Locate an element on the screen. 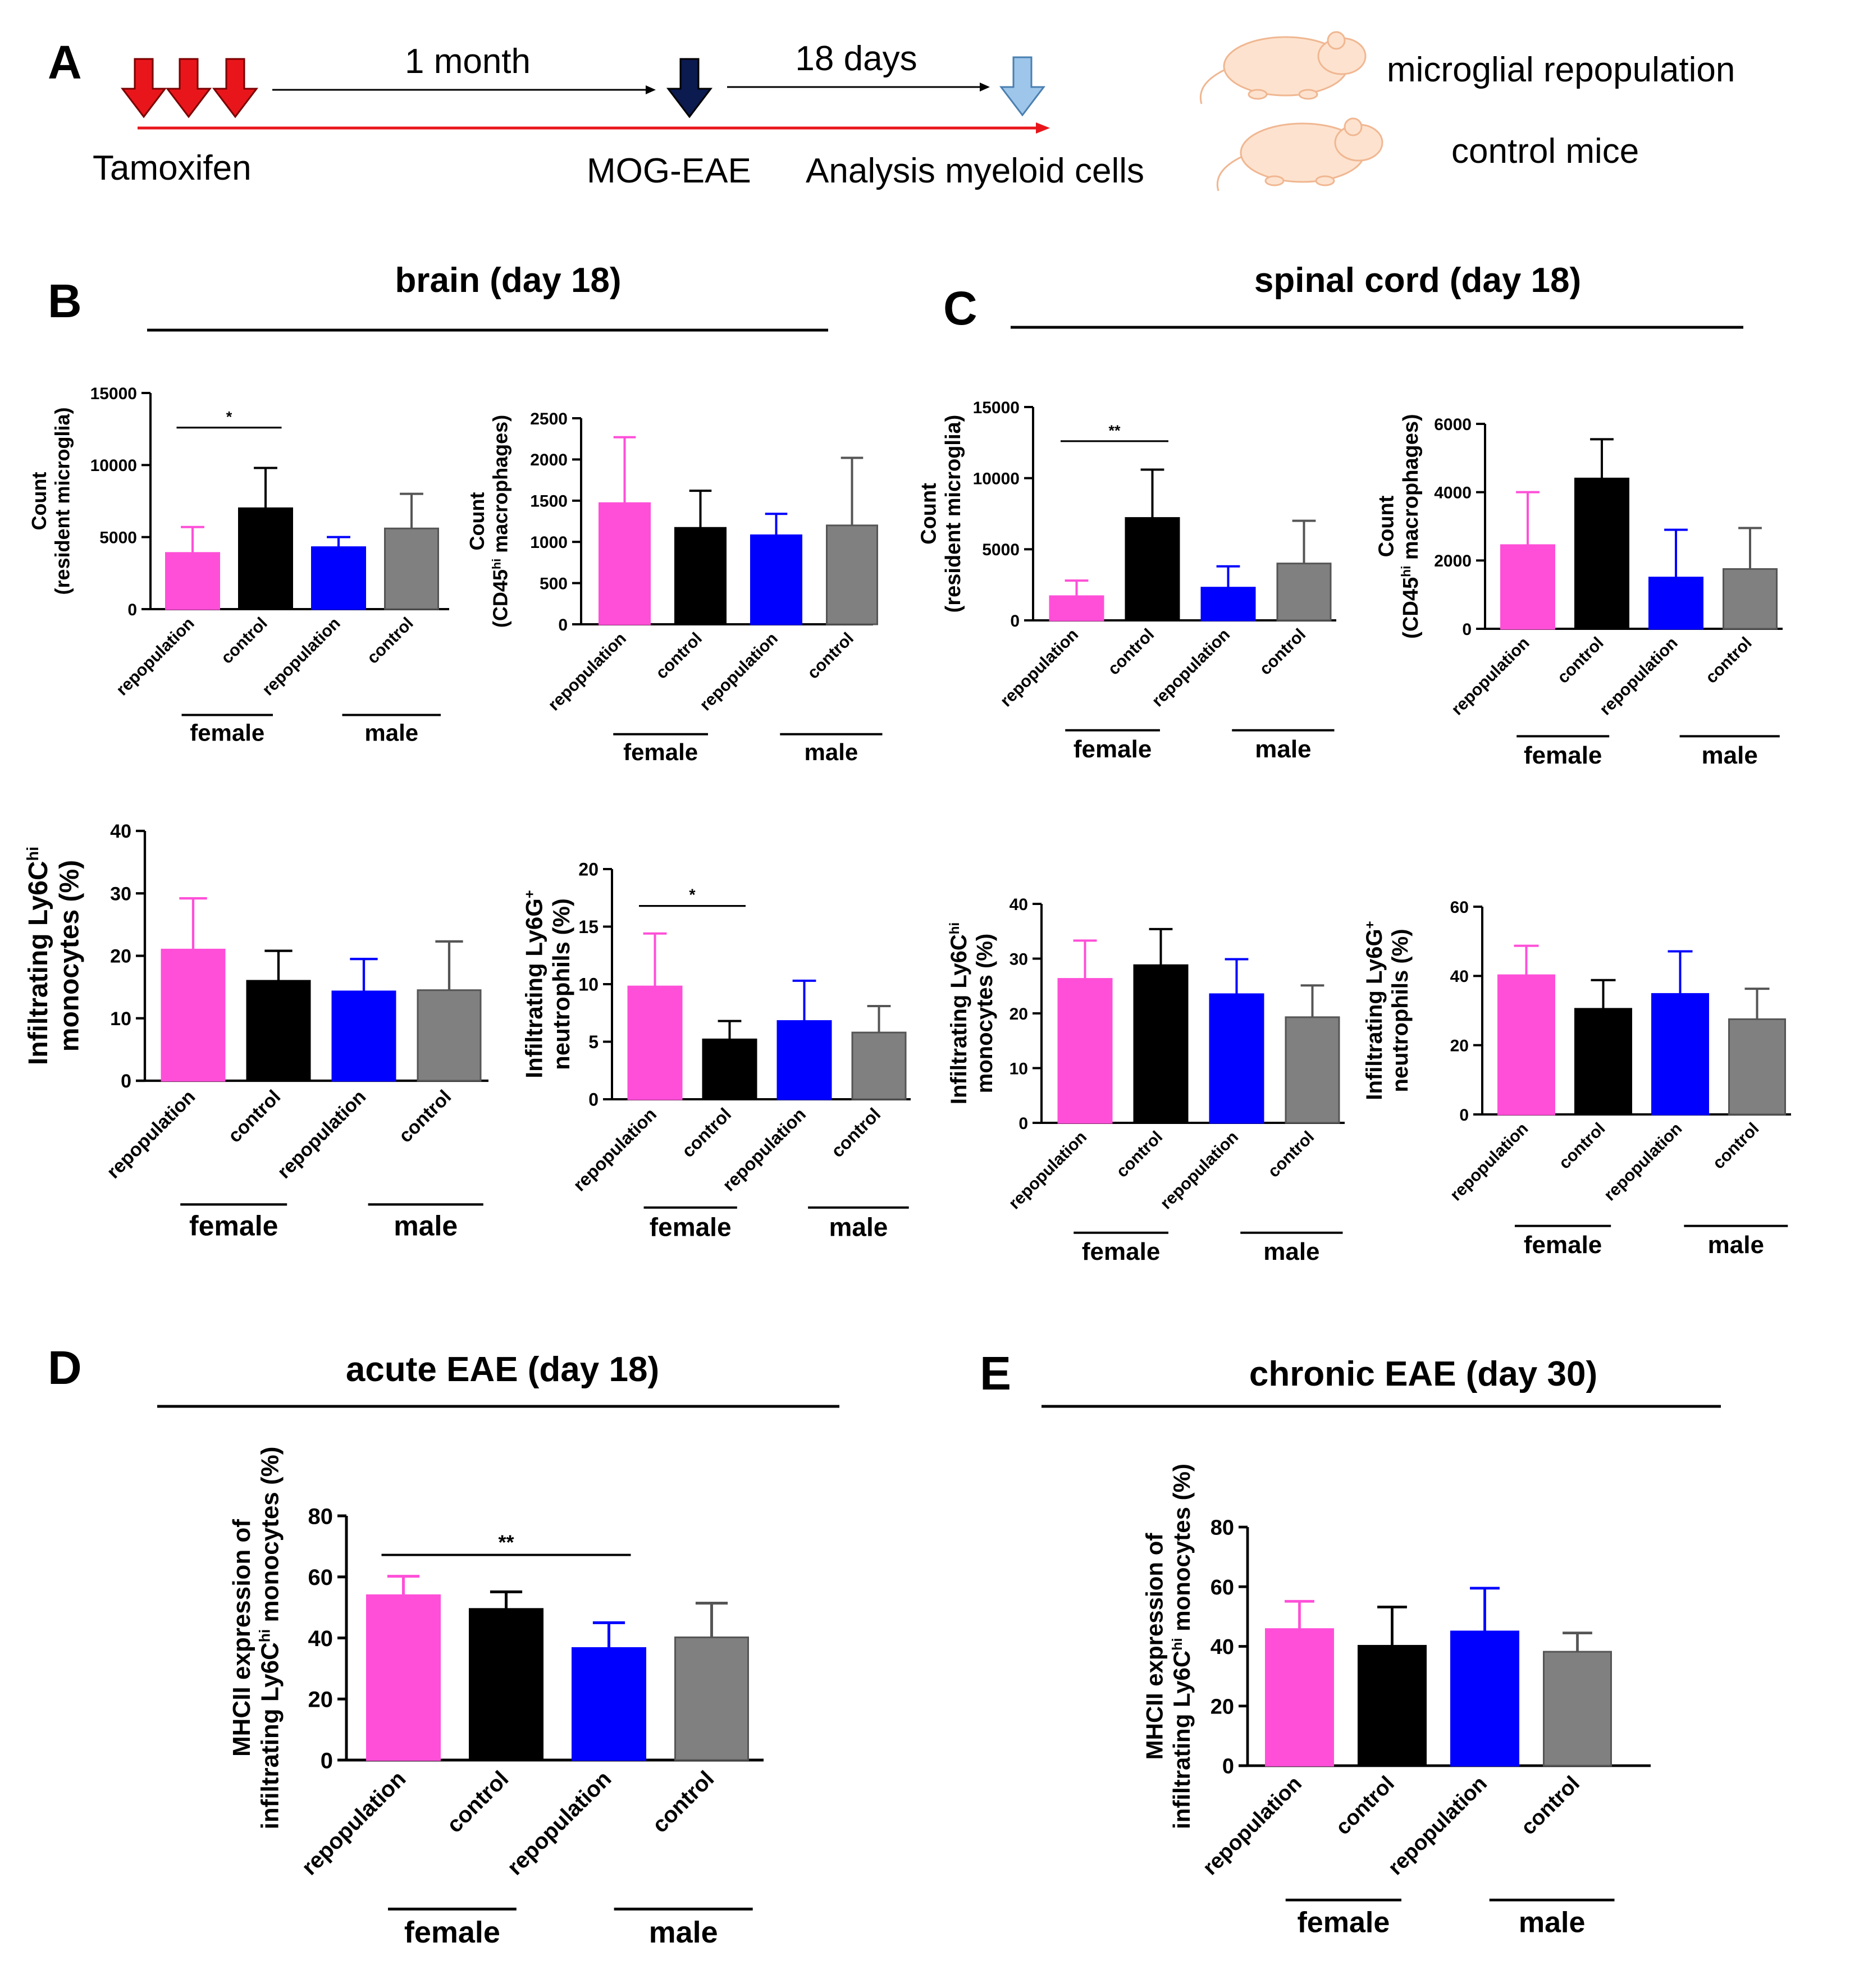 The image size is (1850, 1988). significance-label: ** is located at coordinates (1114, 430).